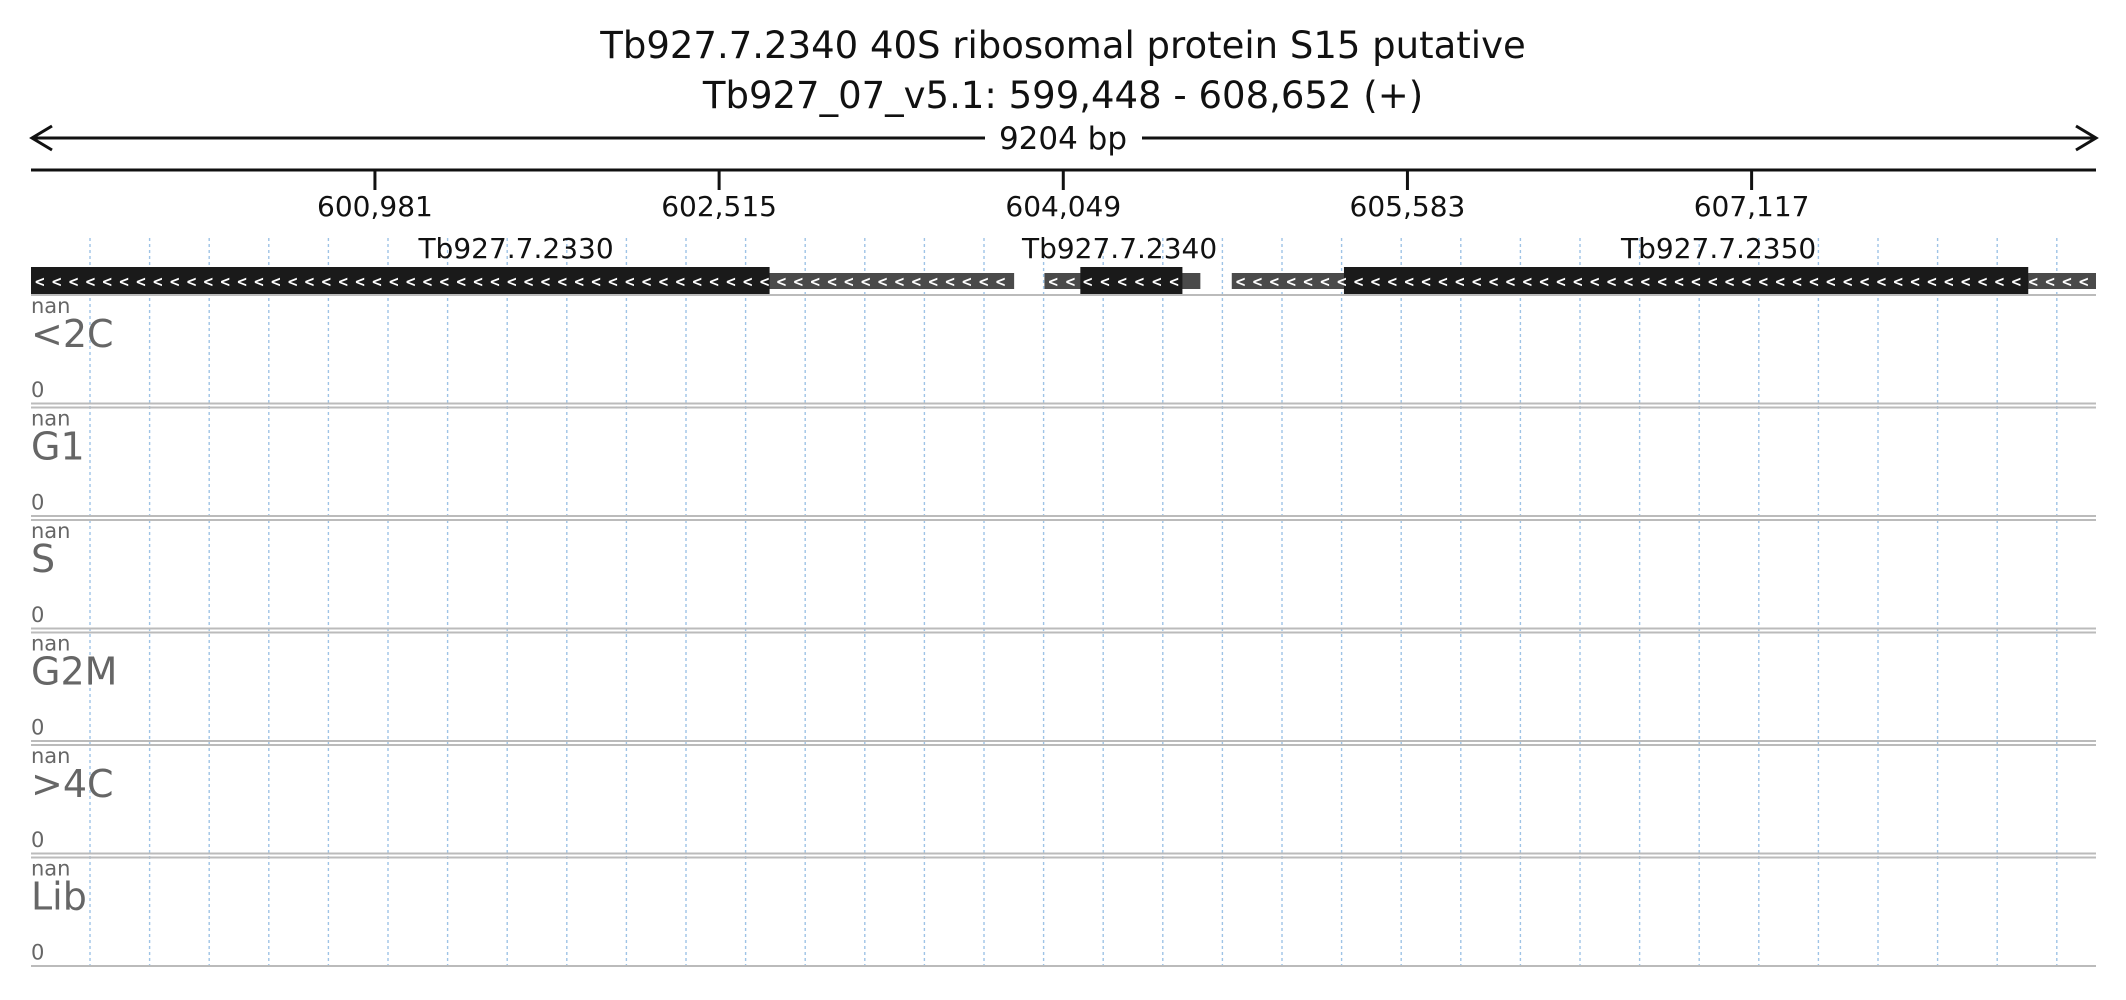 This screenshot has width=2126, height=1000. I want to click on ruler-tick-label: 605,583, so click(1408, 206).